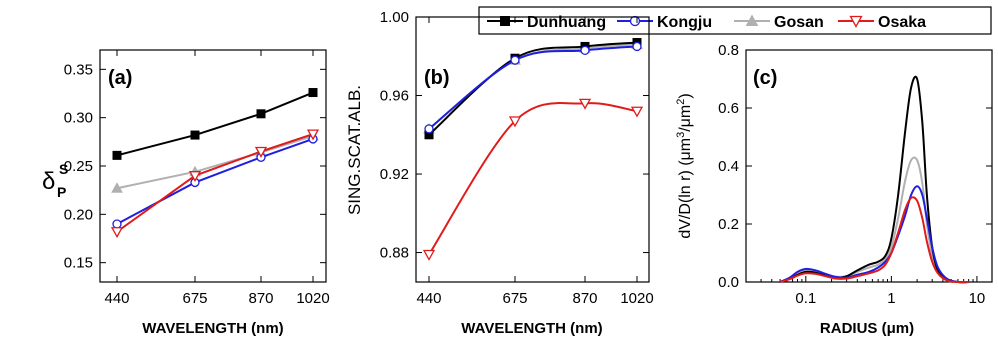 The height and width of the screenshot is (342, 998). I want to click on y-axis-label-post: ), so click(685, 95).